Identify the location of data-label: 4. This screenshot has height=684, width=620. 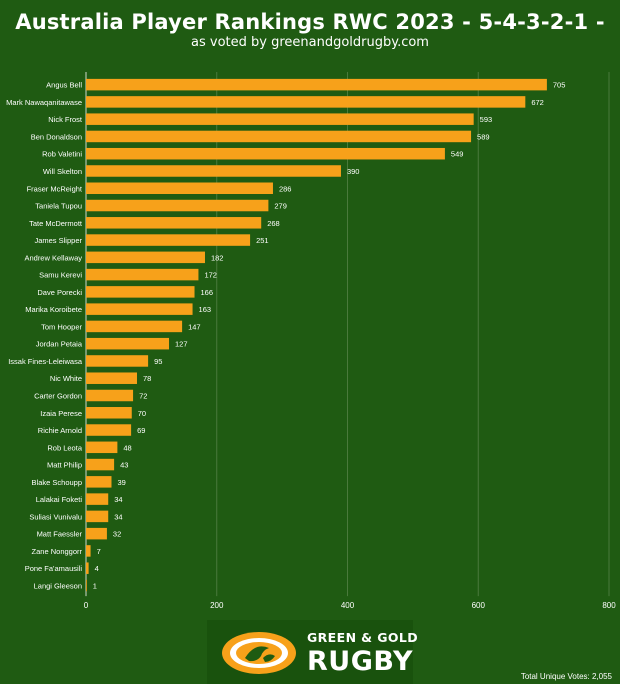
(97, 568).